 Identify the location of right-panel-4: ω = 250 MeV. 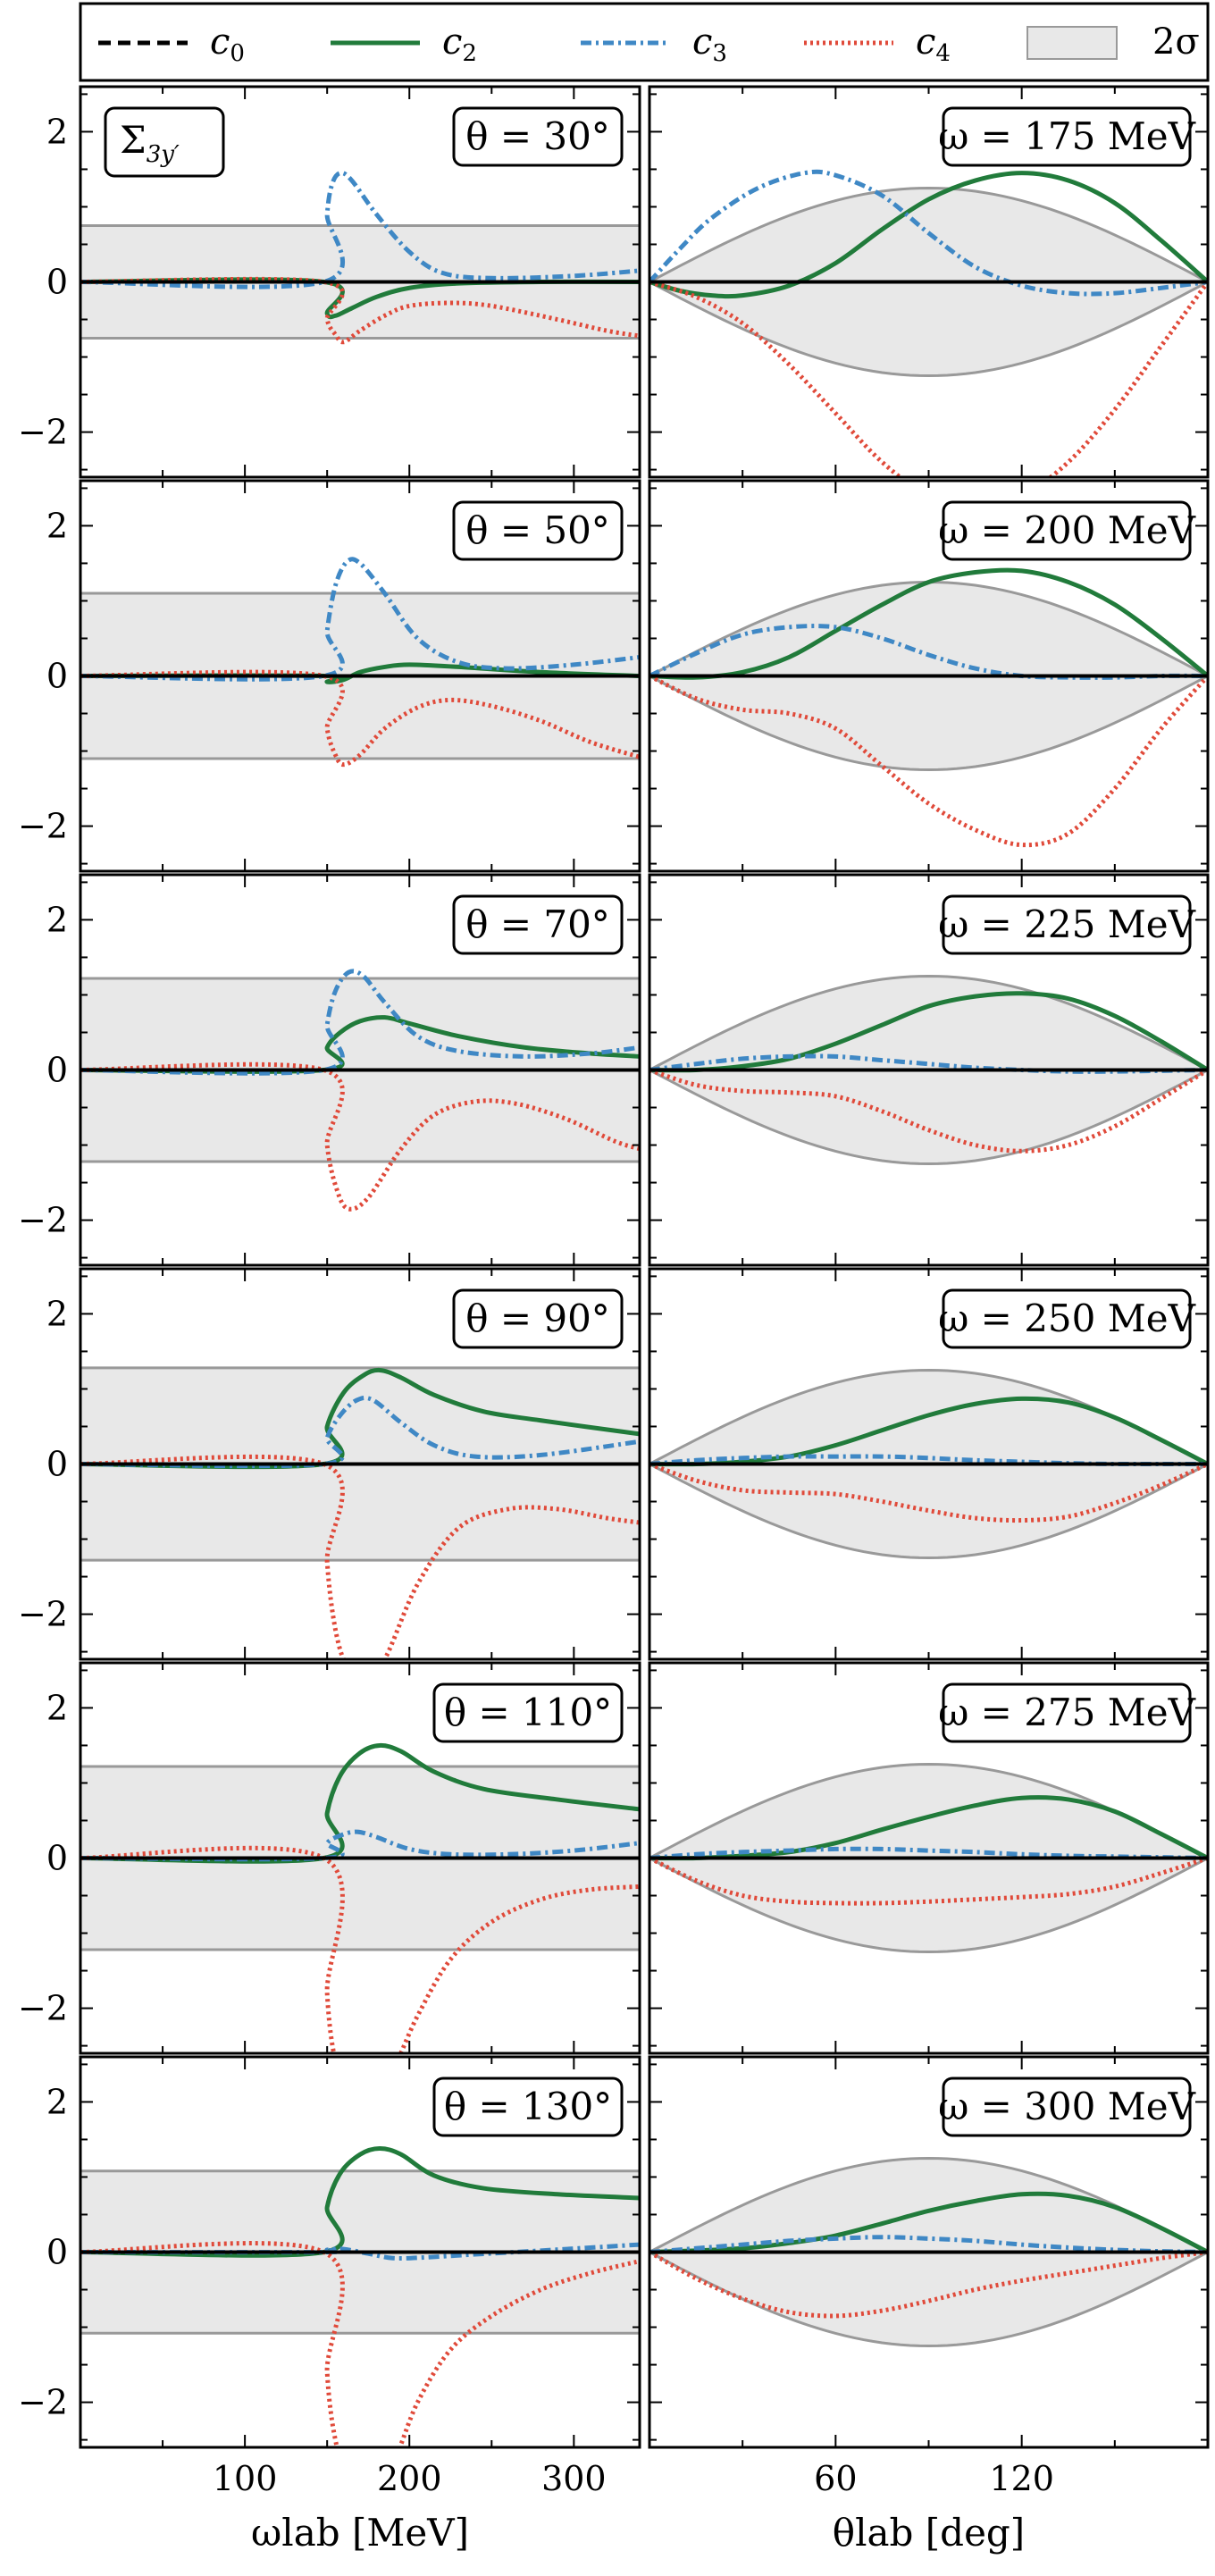
(929, 1464).